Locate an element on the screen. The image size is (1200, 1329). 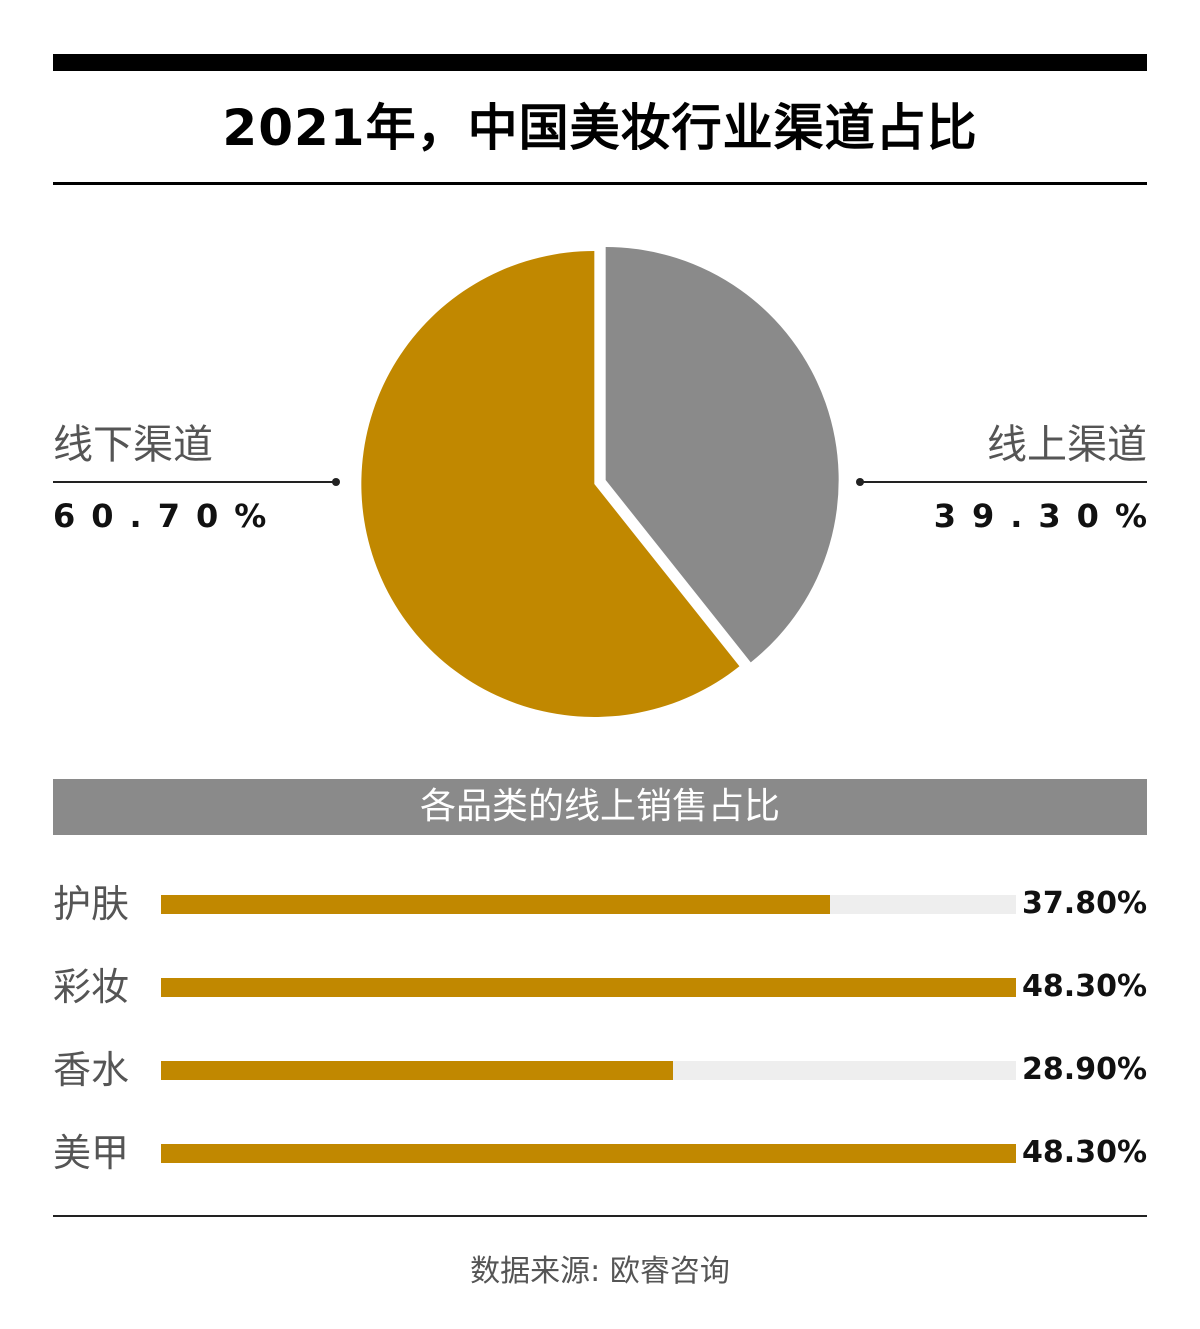
pie-slice-online is located at coordinates (722, 455).